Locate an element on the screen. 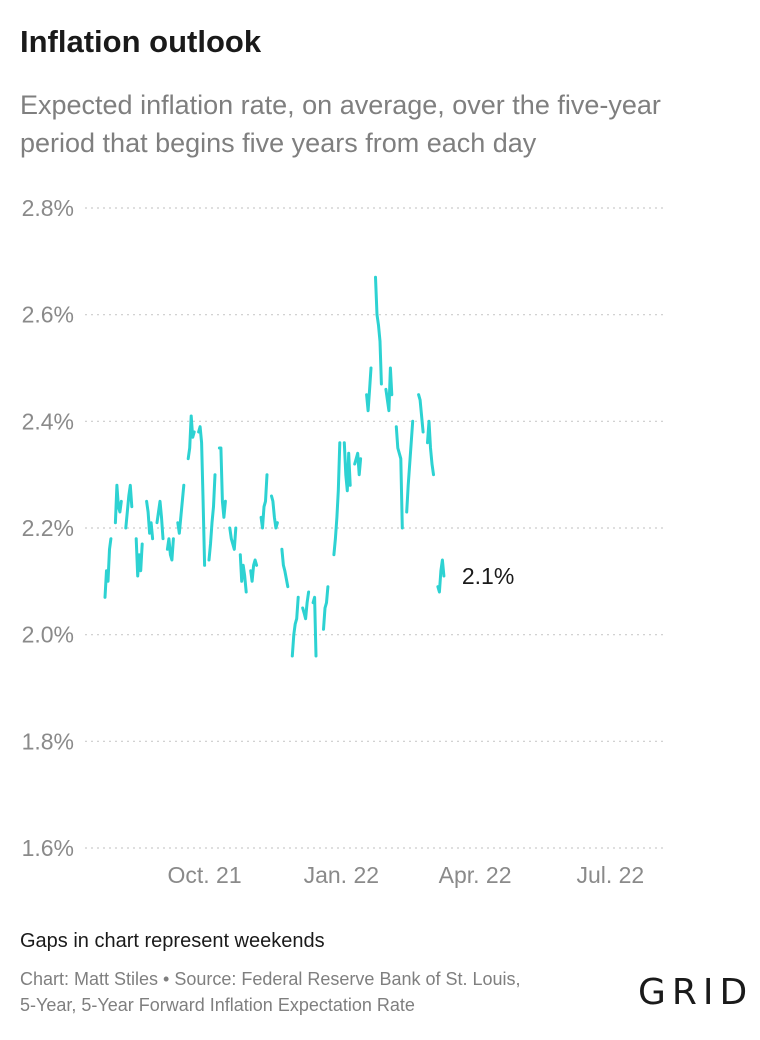 This screenshot has height=1040, width=760. gaps-note: Gaps in chart represent weekends is located at coordinates (172, 941).